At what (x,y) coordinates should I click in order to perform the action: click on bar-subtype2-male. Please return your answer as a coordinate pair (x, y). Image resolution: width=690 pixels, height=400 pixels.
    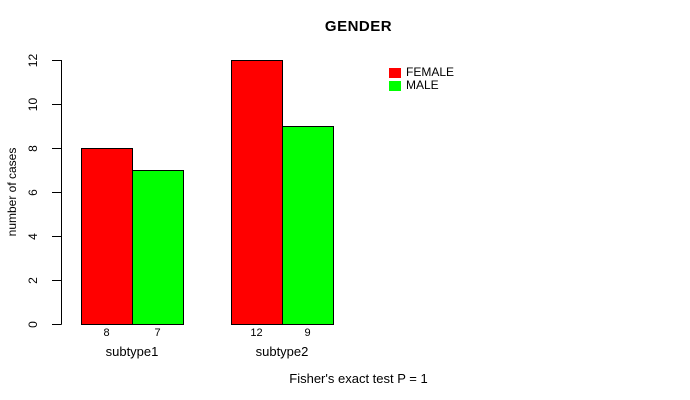
    Looking at the image, I should click on (308, 225).